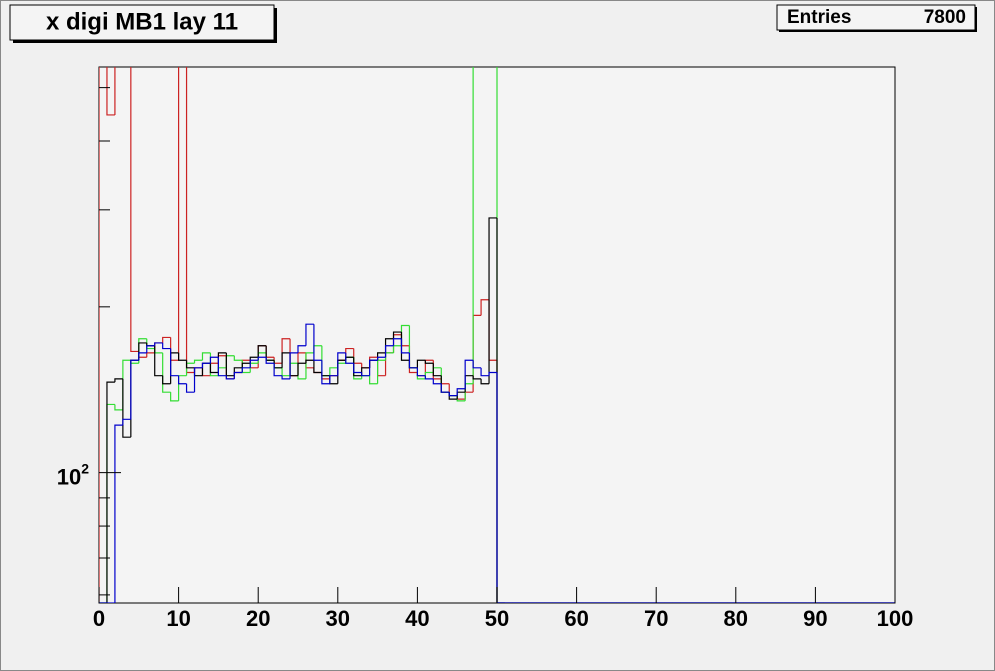 The width and height of the screenshot is (995, 671). What do you see at coordinates (338, 618) in the screenshot?
I see `x-tick-label: 30` at bounding box center [338, 618].